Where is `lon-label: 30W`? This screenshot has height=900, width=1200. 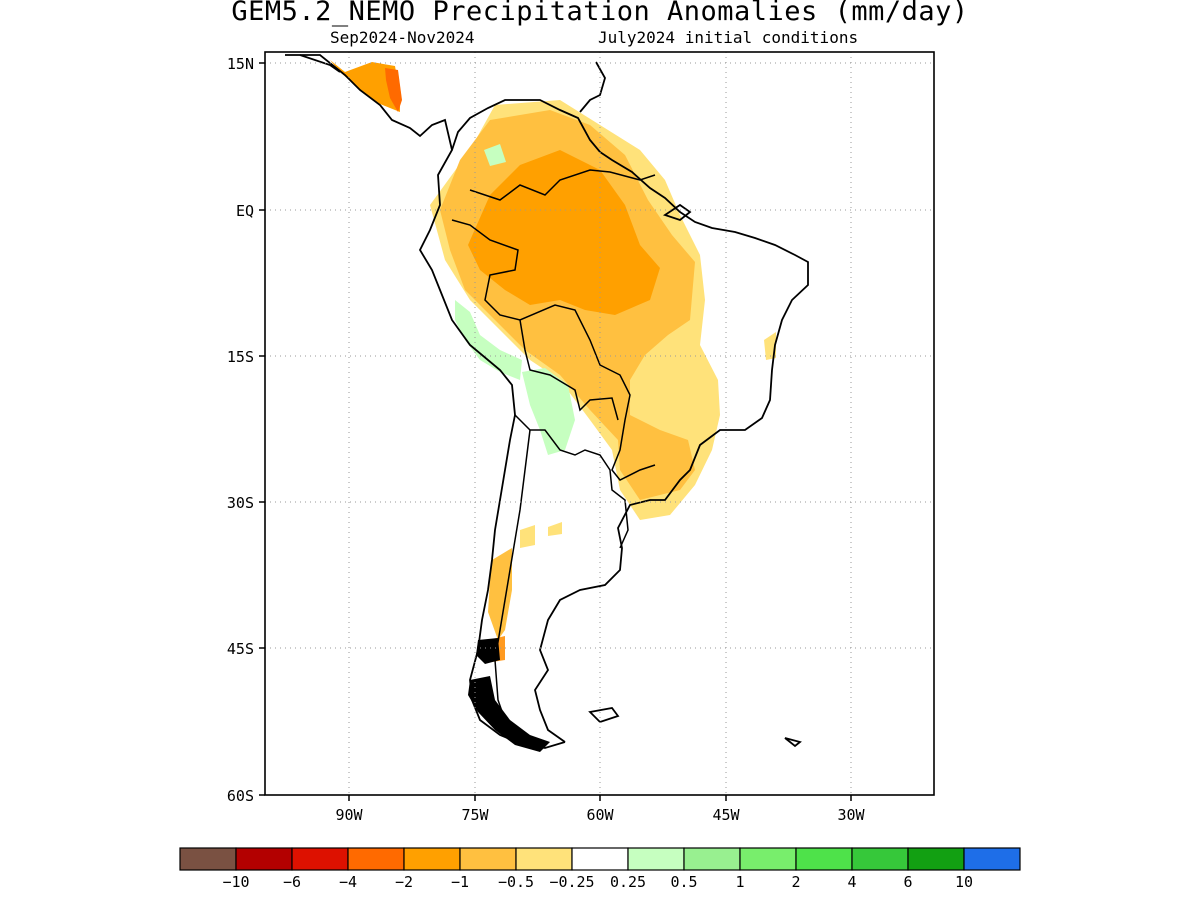
lon-label: 30W is located at coordinates (851, 815).